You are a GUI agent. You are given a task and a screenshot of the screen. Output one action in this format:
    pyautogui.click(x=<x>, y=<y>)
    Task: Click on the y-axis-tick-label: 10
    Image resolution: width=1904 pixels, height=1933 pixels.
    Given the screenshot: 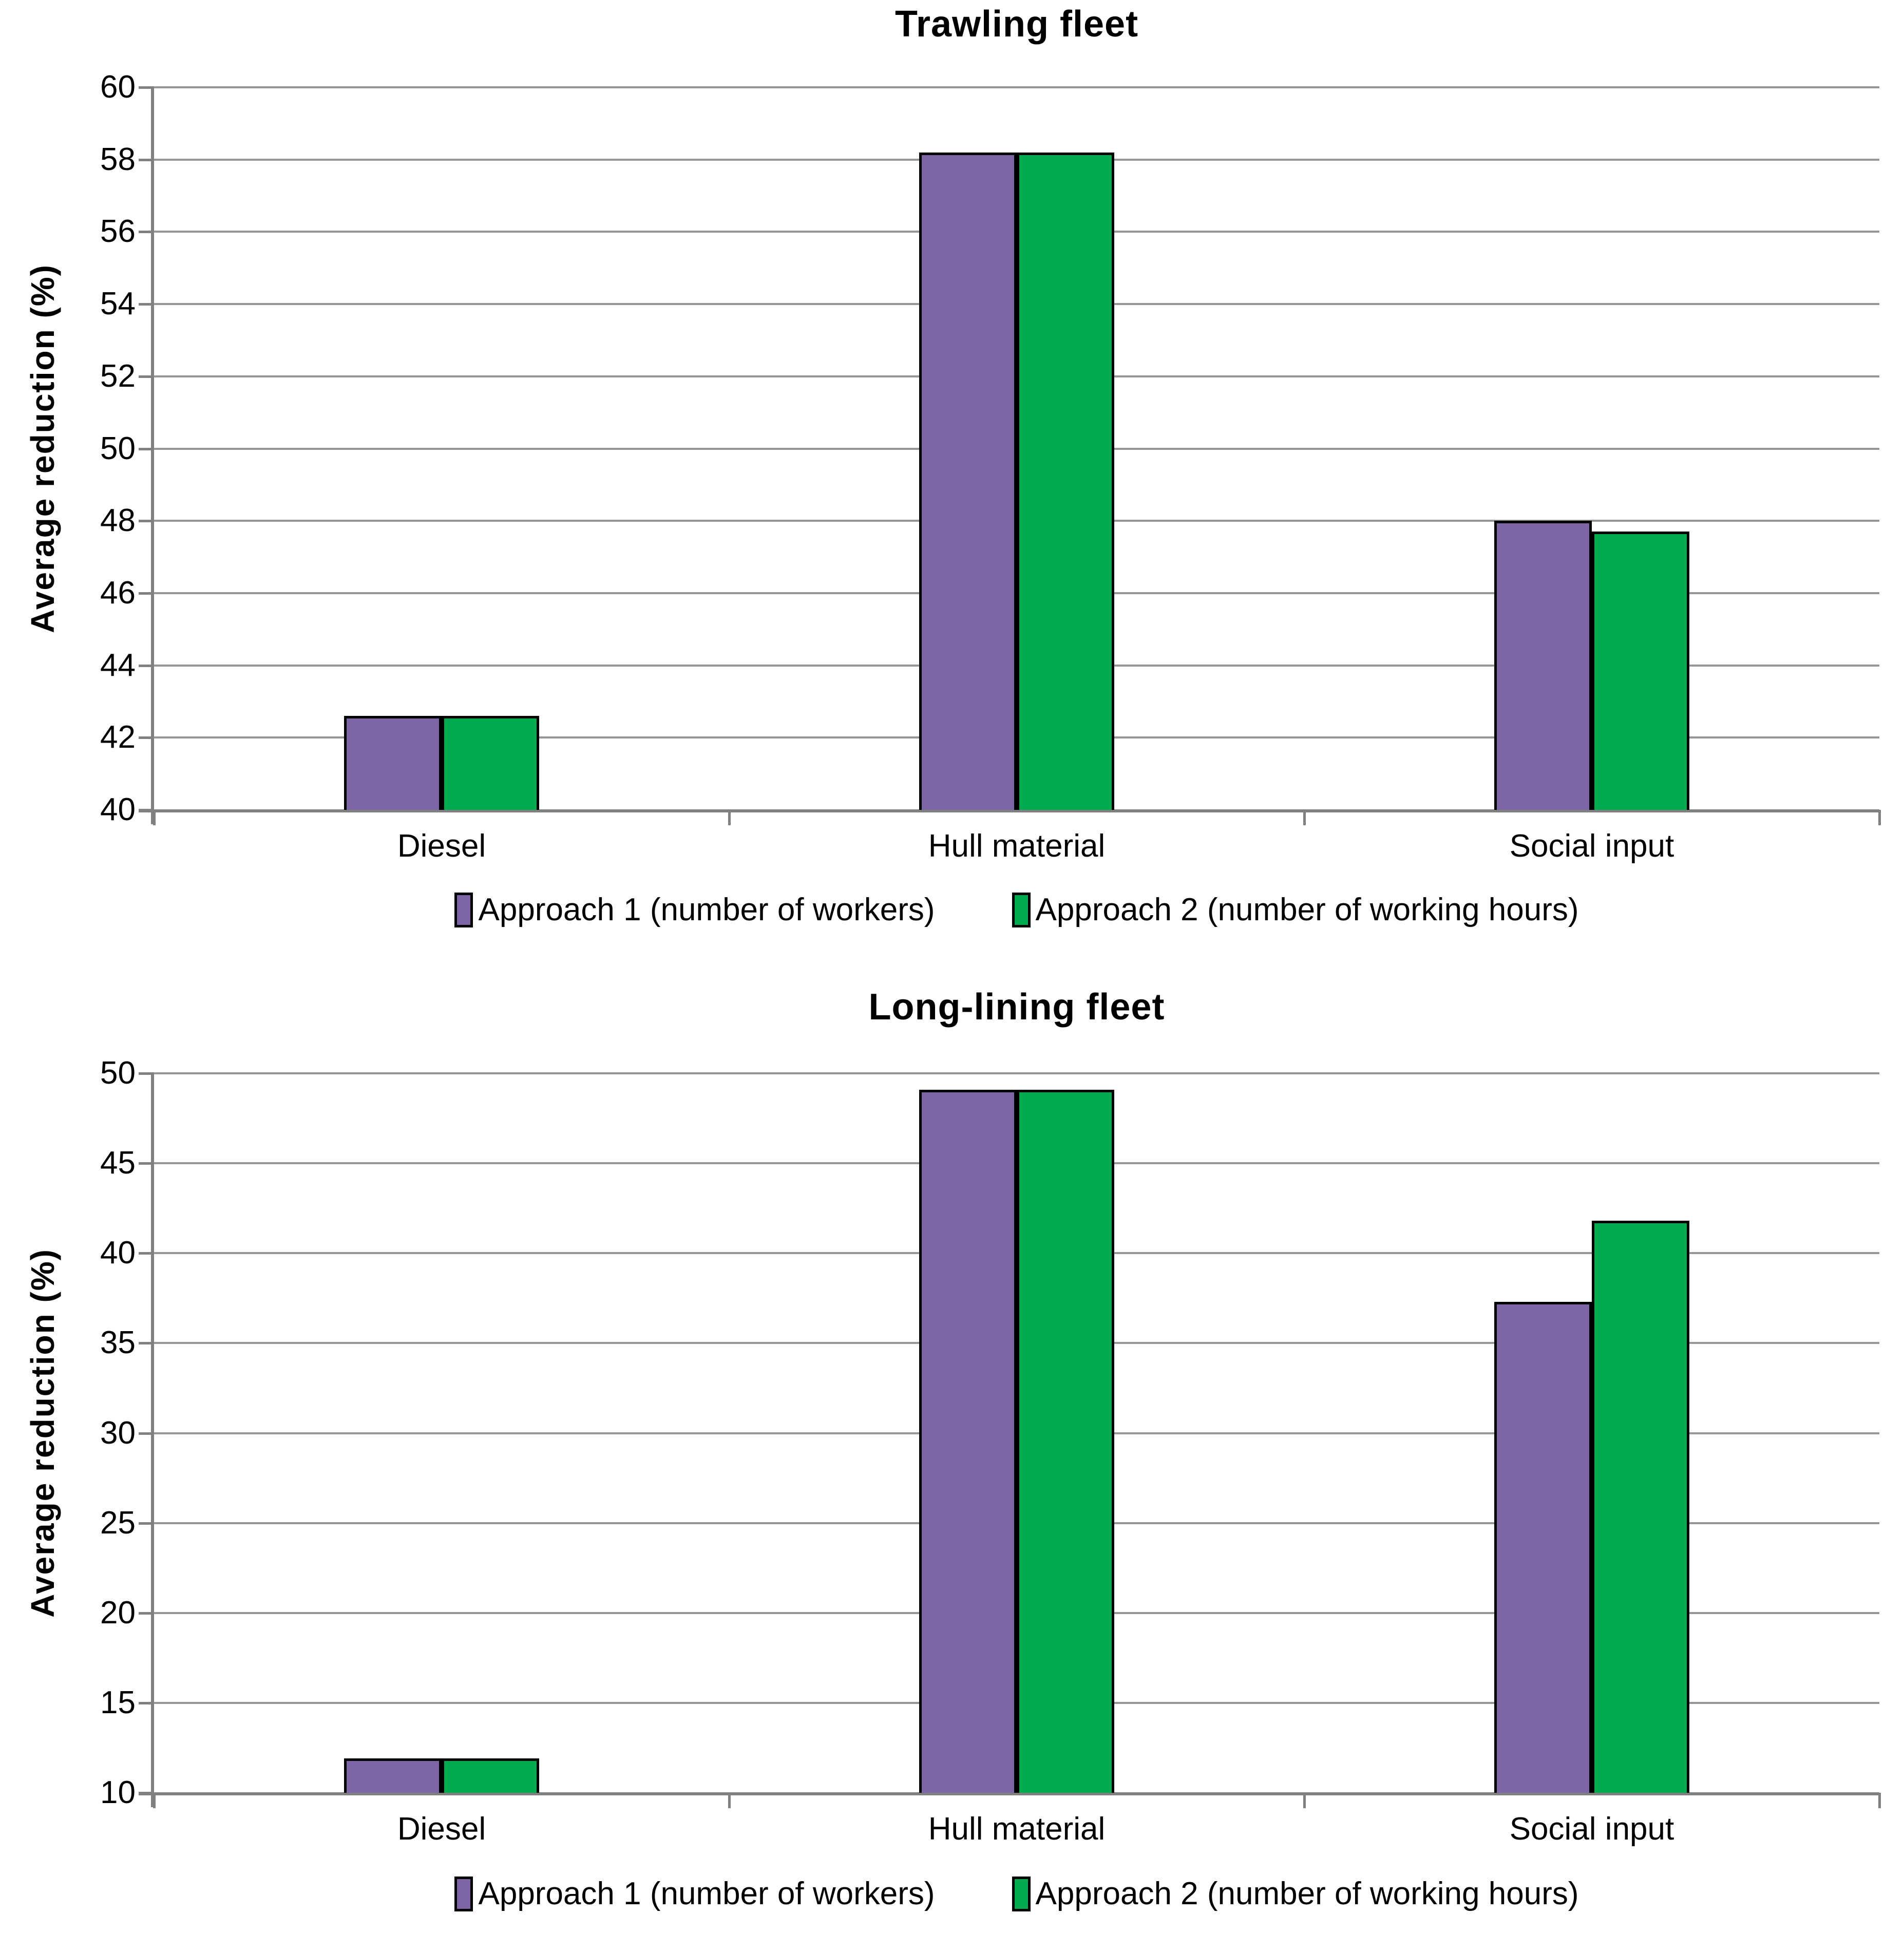 What is the action you would take?
    pyautogui.click(x=118, y=1792)
    